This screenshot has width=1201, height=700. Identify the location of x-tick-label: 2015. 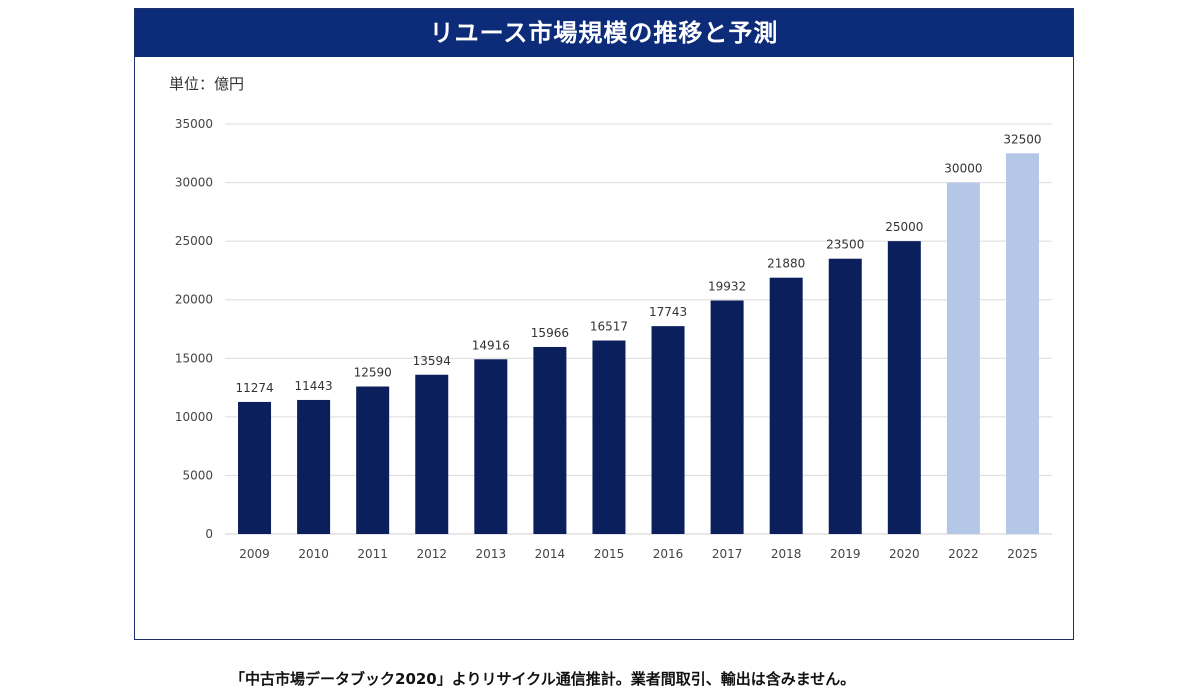
(609, 554).